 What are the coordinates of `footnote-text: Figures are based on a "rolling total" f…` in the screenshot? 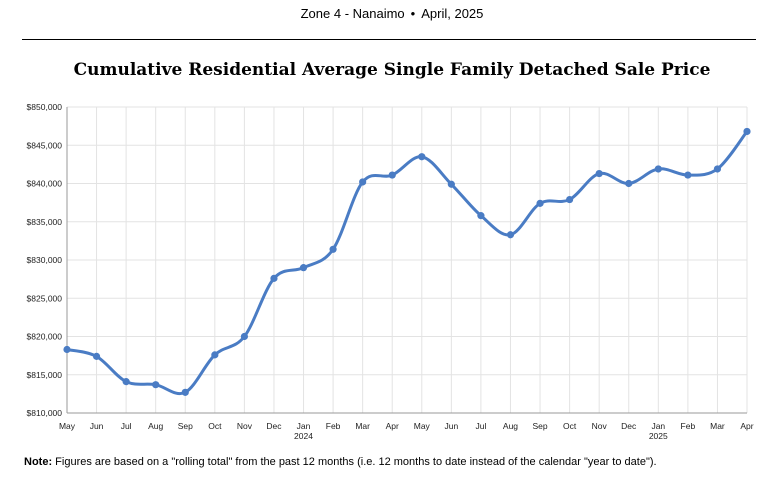 It's located at (356, 462).